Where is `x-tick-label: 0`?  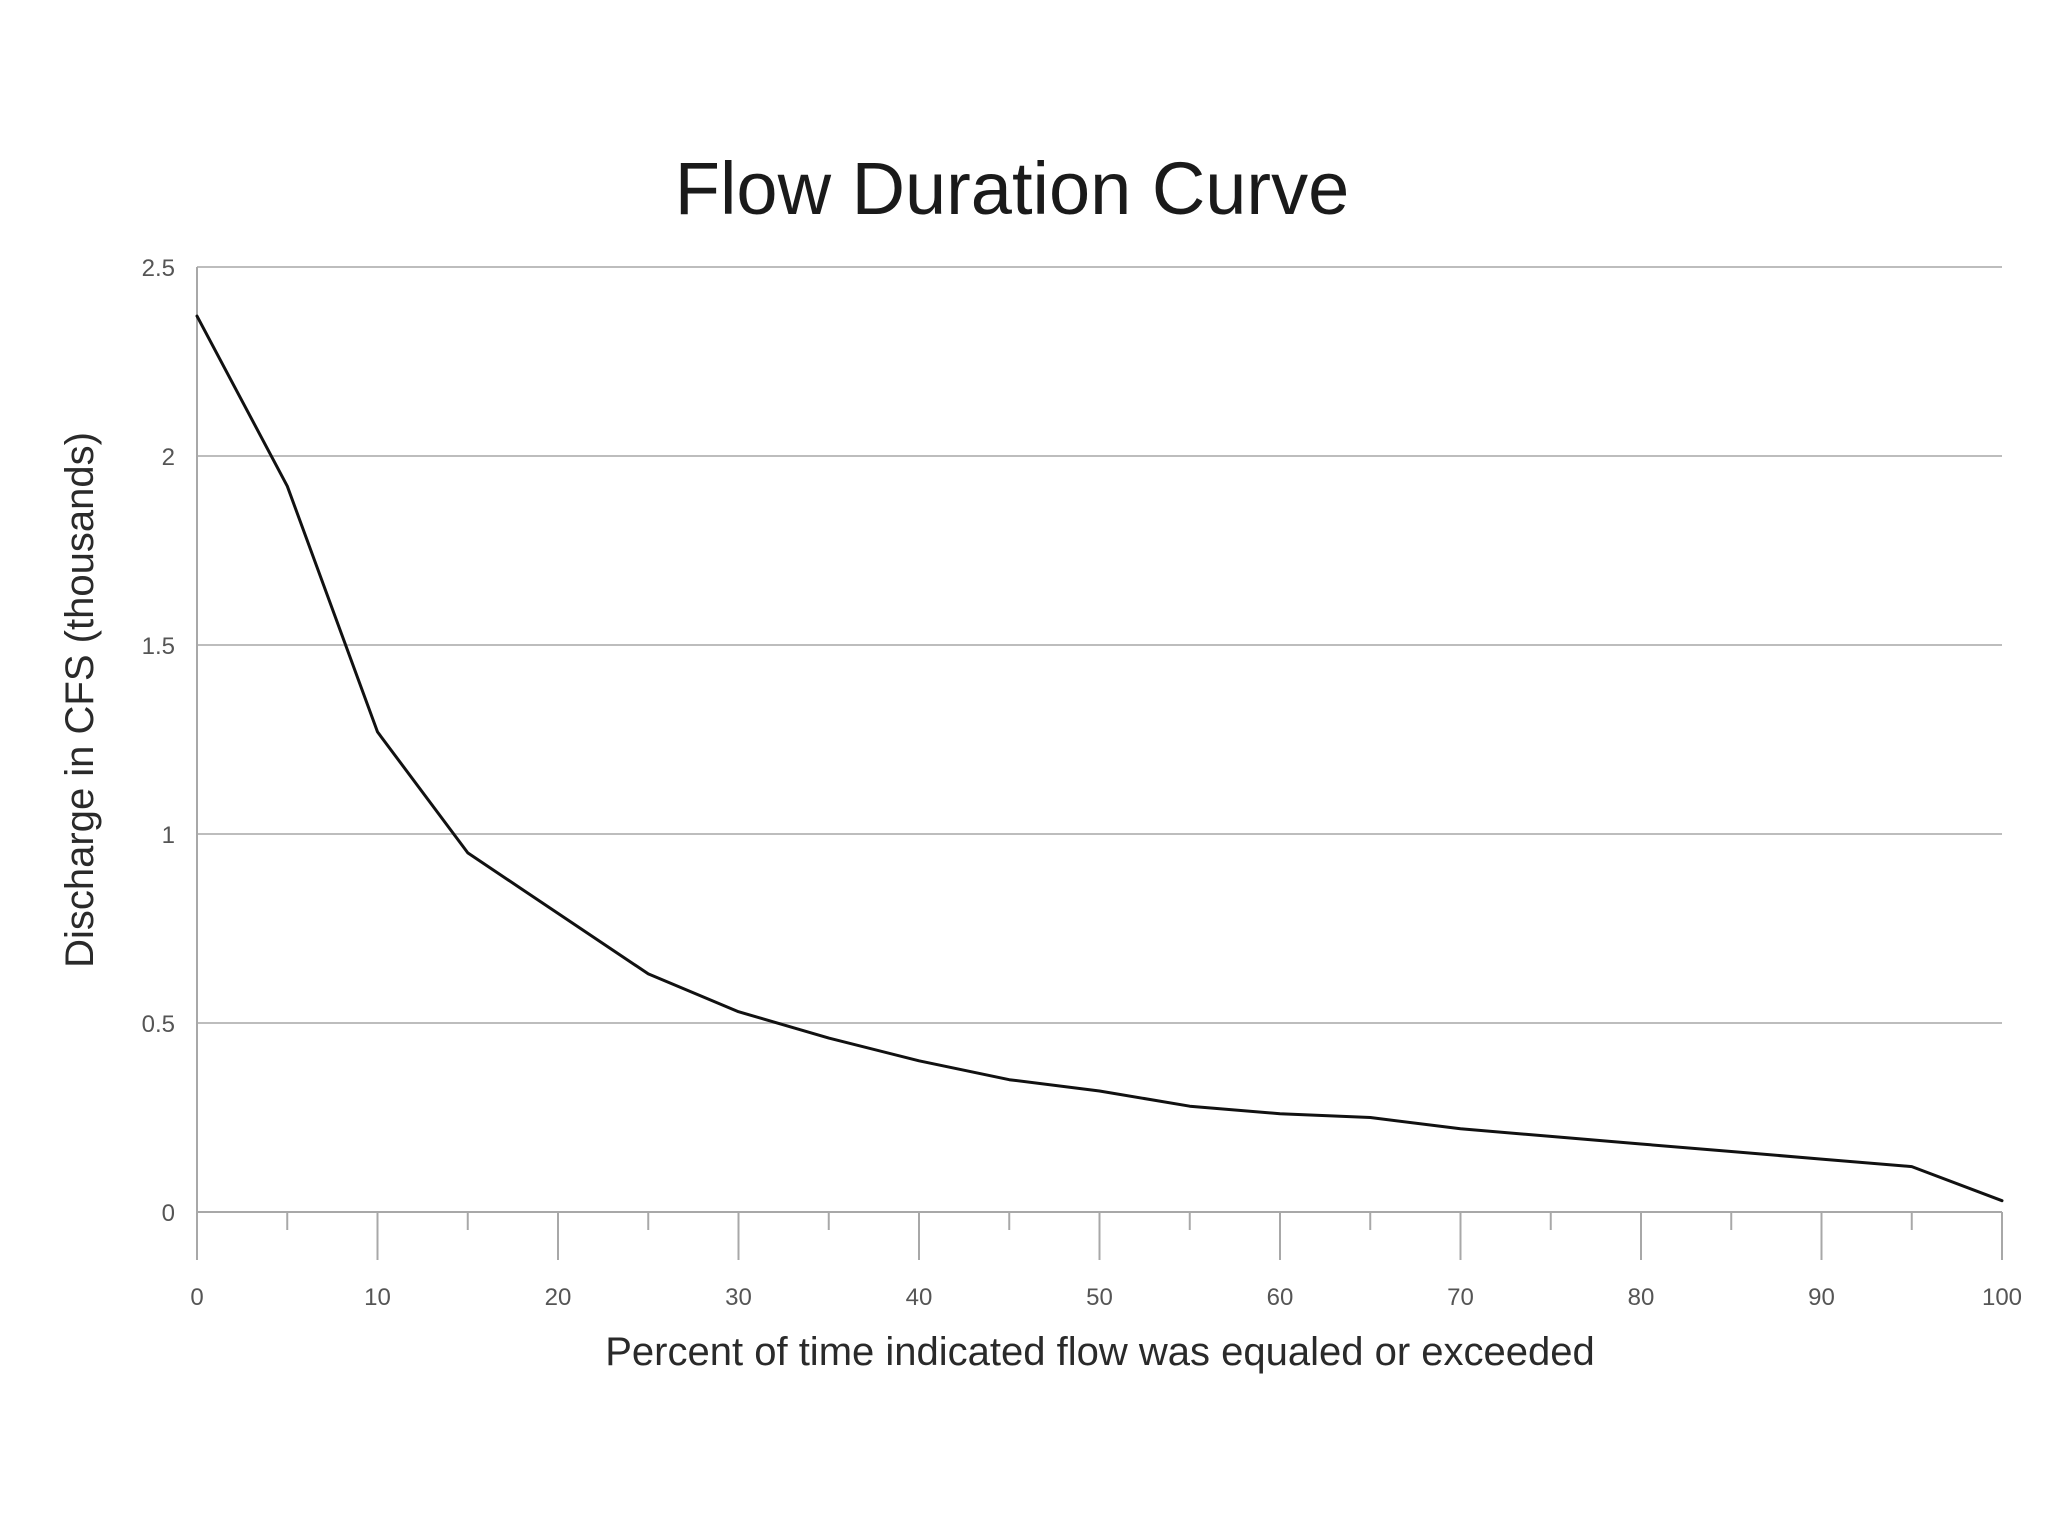
x-tick-label: 0 is located at coordinates (196, 1297).